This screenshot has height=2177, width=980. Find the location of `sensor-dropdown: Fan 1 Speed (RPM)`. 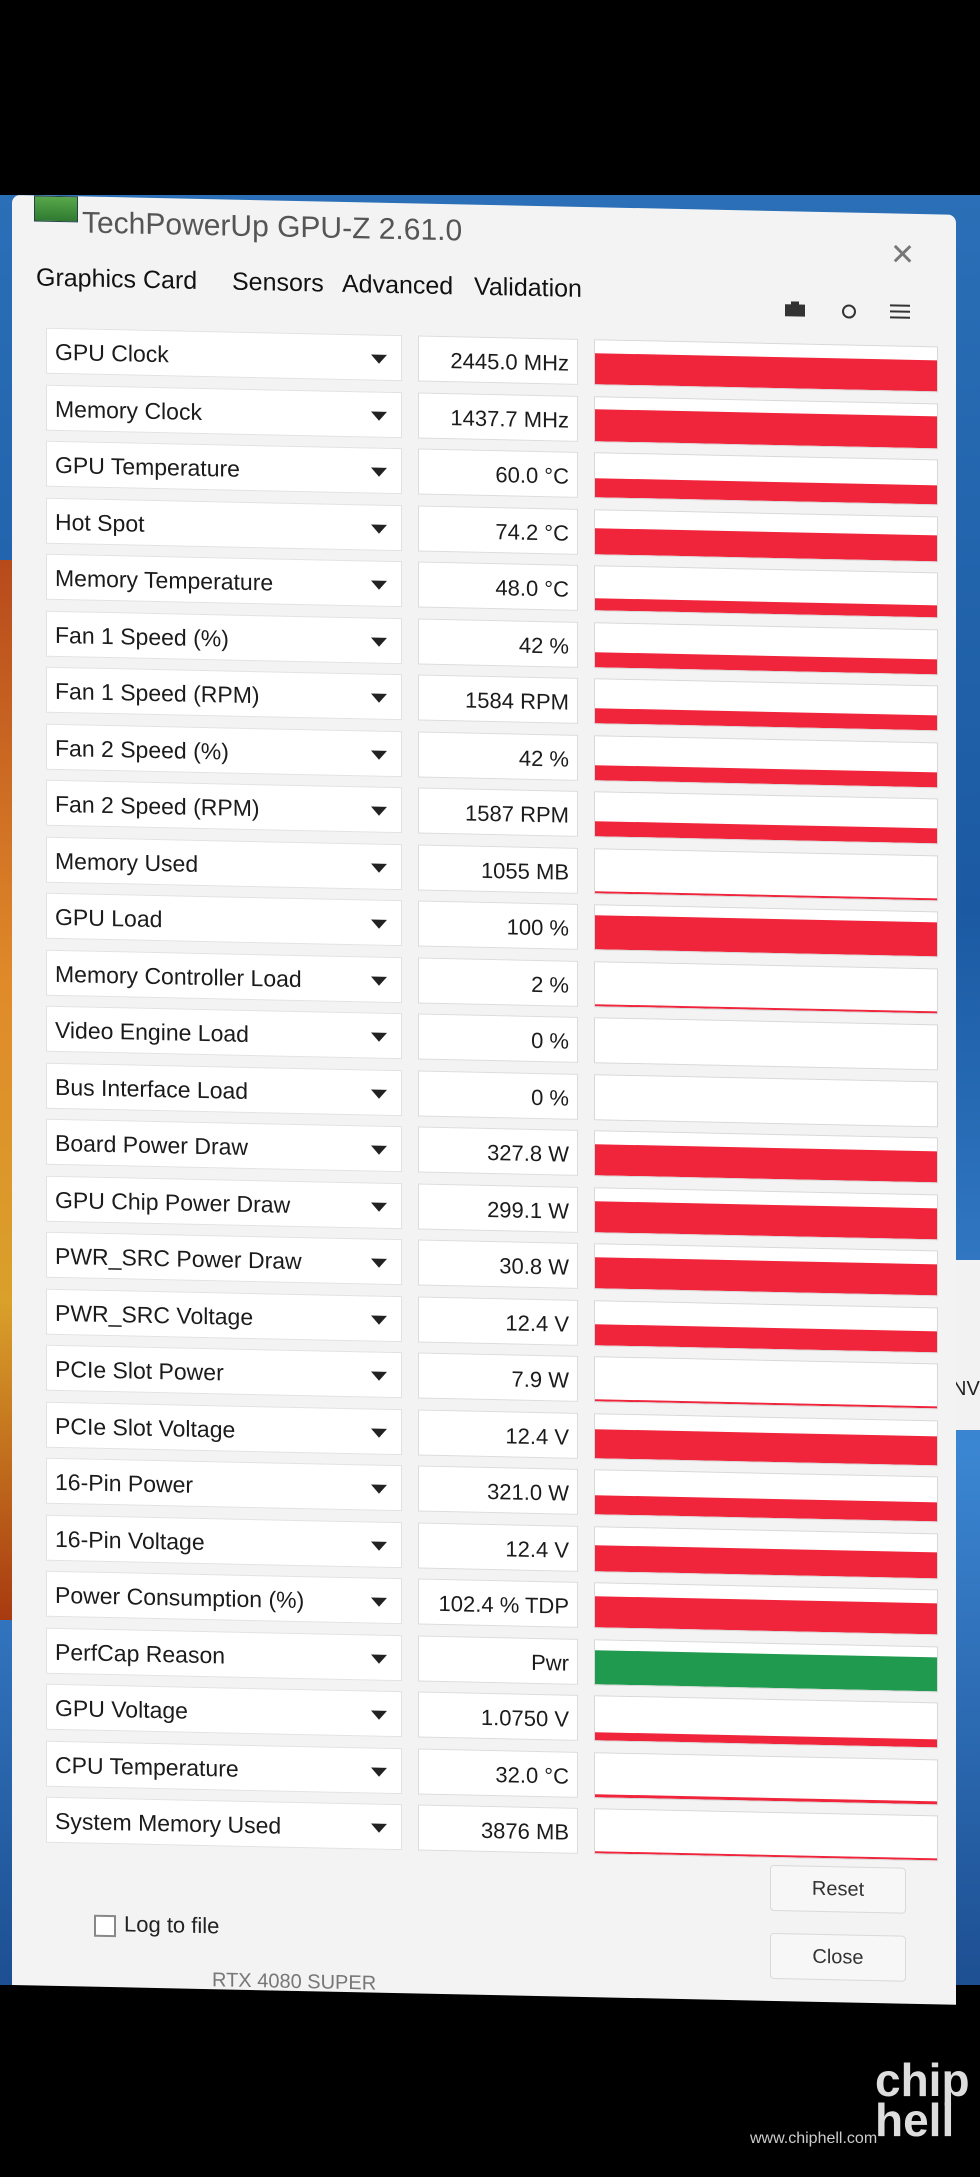

sensor-dropdown: Fan 1 Speed (RPM) is located at coordinates (224, 693).